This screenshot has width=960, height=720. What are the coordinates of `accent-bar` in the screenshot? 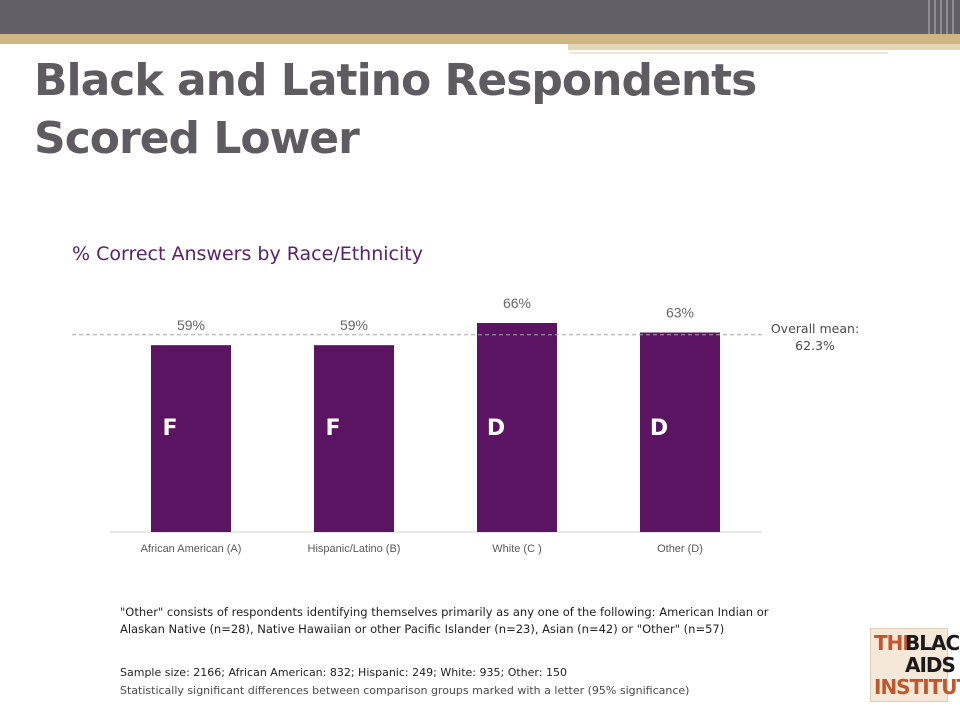 It's located at (480, 39).